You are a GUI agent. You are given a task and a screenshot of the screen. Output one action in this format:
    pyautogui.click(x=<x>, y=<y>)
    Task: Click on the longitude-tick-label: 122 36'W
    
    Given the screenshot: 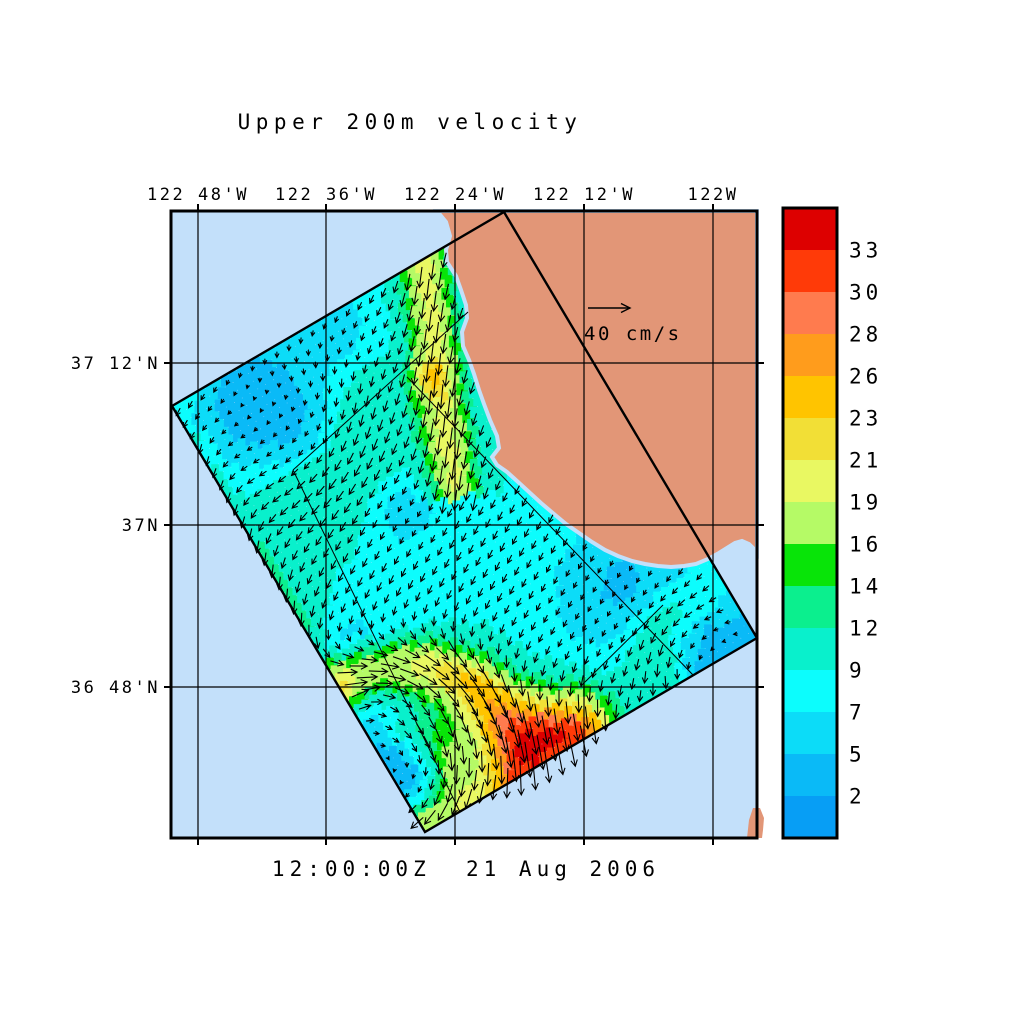 What is the action you would take?
    pyautogui.click(x=326, y=195)
    